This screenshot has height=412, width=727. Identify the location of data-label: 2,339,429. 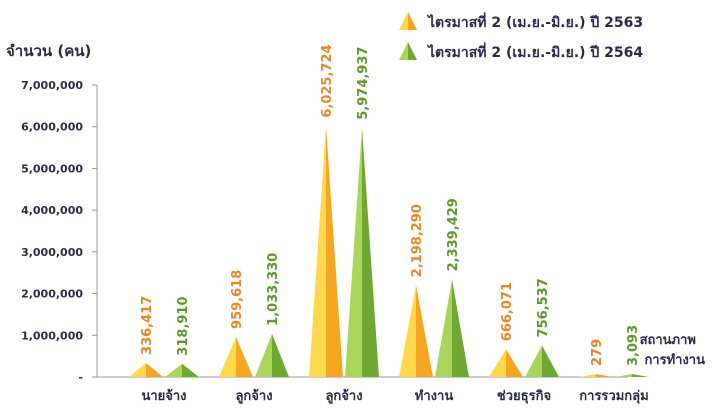
(453, 234).